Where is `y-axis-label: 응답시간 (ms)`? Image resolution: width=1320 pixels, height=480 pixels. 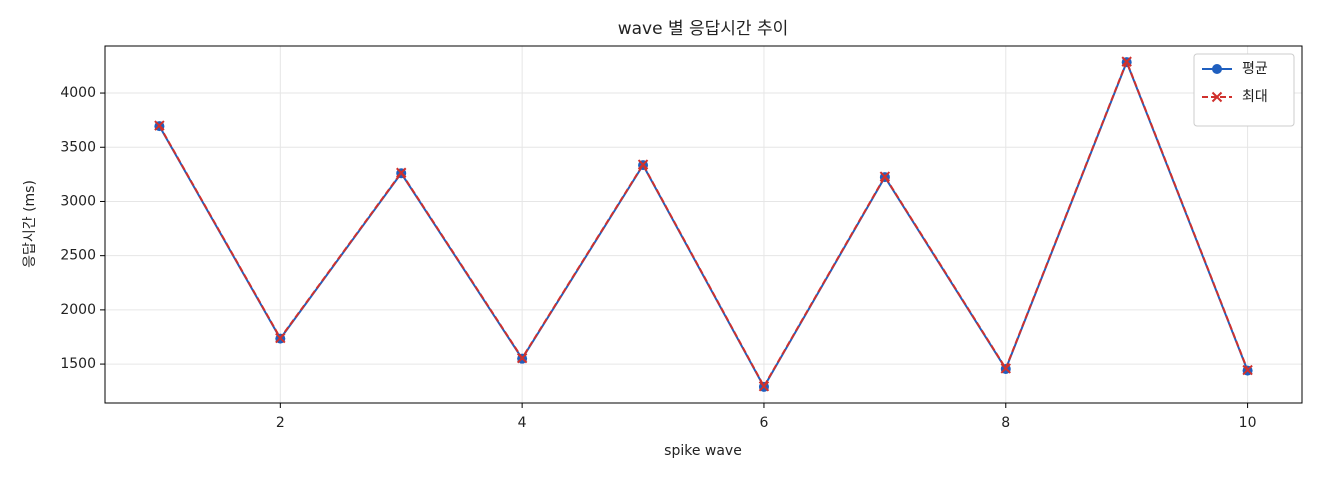 y-axis-label: 응답시간 (ms) is located at coordinates (30, 224).